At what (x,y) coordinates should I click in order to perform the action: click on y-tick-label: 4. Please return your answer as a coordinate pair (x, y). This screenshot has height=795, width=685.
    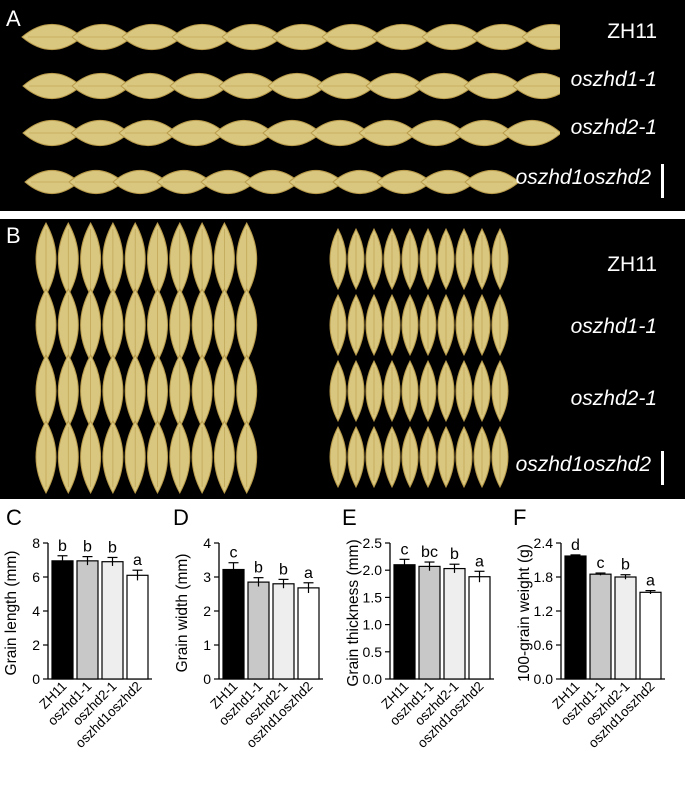
    Looking at the image, I should click on (36, 611).